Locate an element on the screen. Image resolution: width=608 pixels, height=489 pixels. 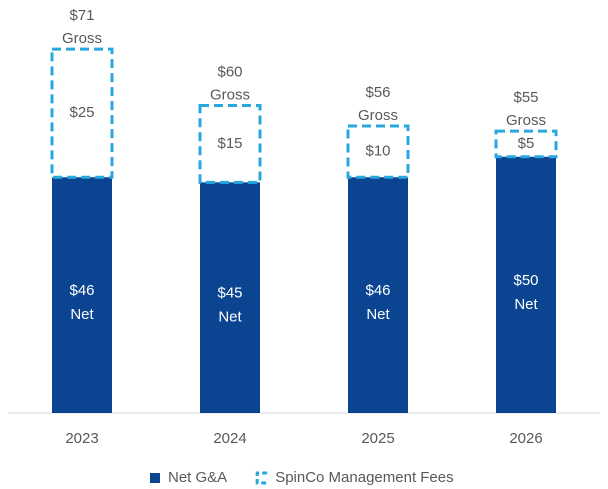
legend-label: SpinCo Management Fees is located at coordinates (364, 477).